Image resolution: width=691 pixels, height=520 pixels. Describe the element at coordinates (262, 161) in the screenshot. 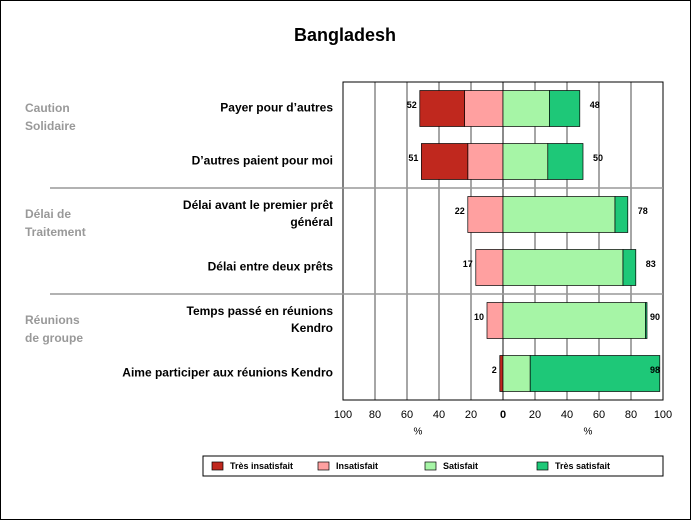

I see `category-label: D’autres paient pour moi` at that location.